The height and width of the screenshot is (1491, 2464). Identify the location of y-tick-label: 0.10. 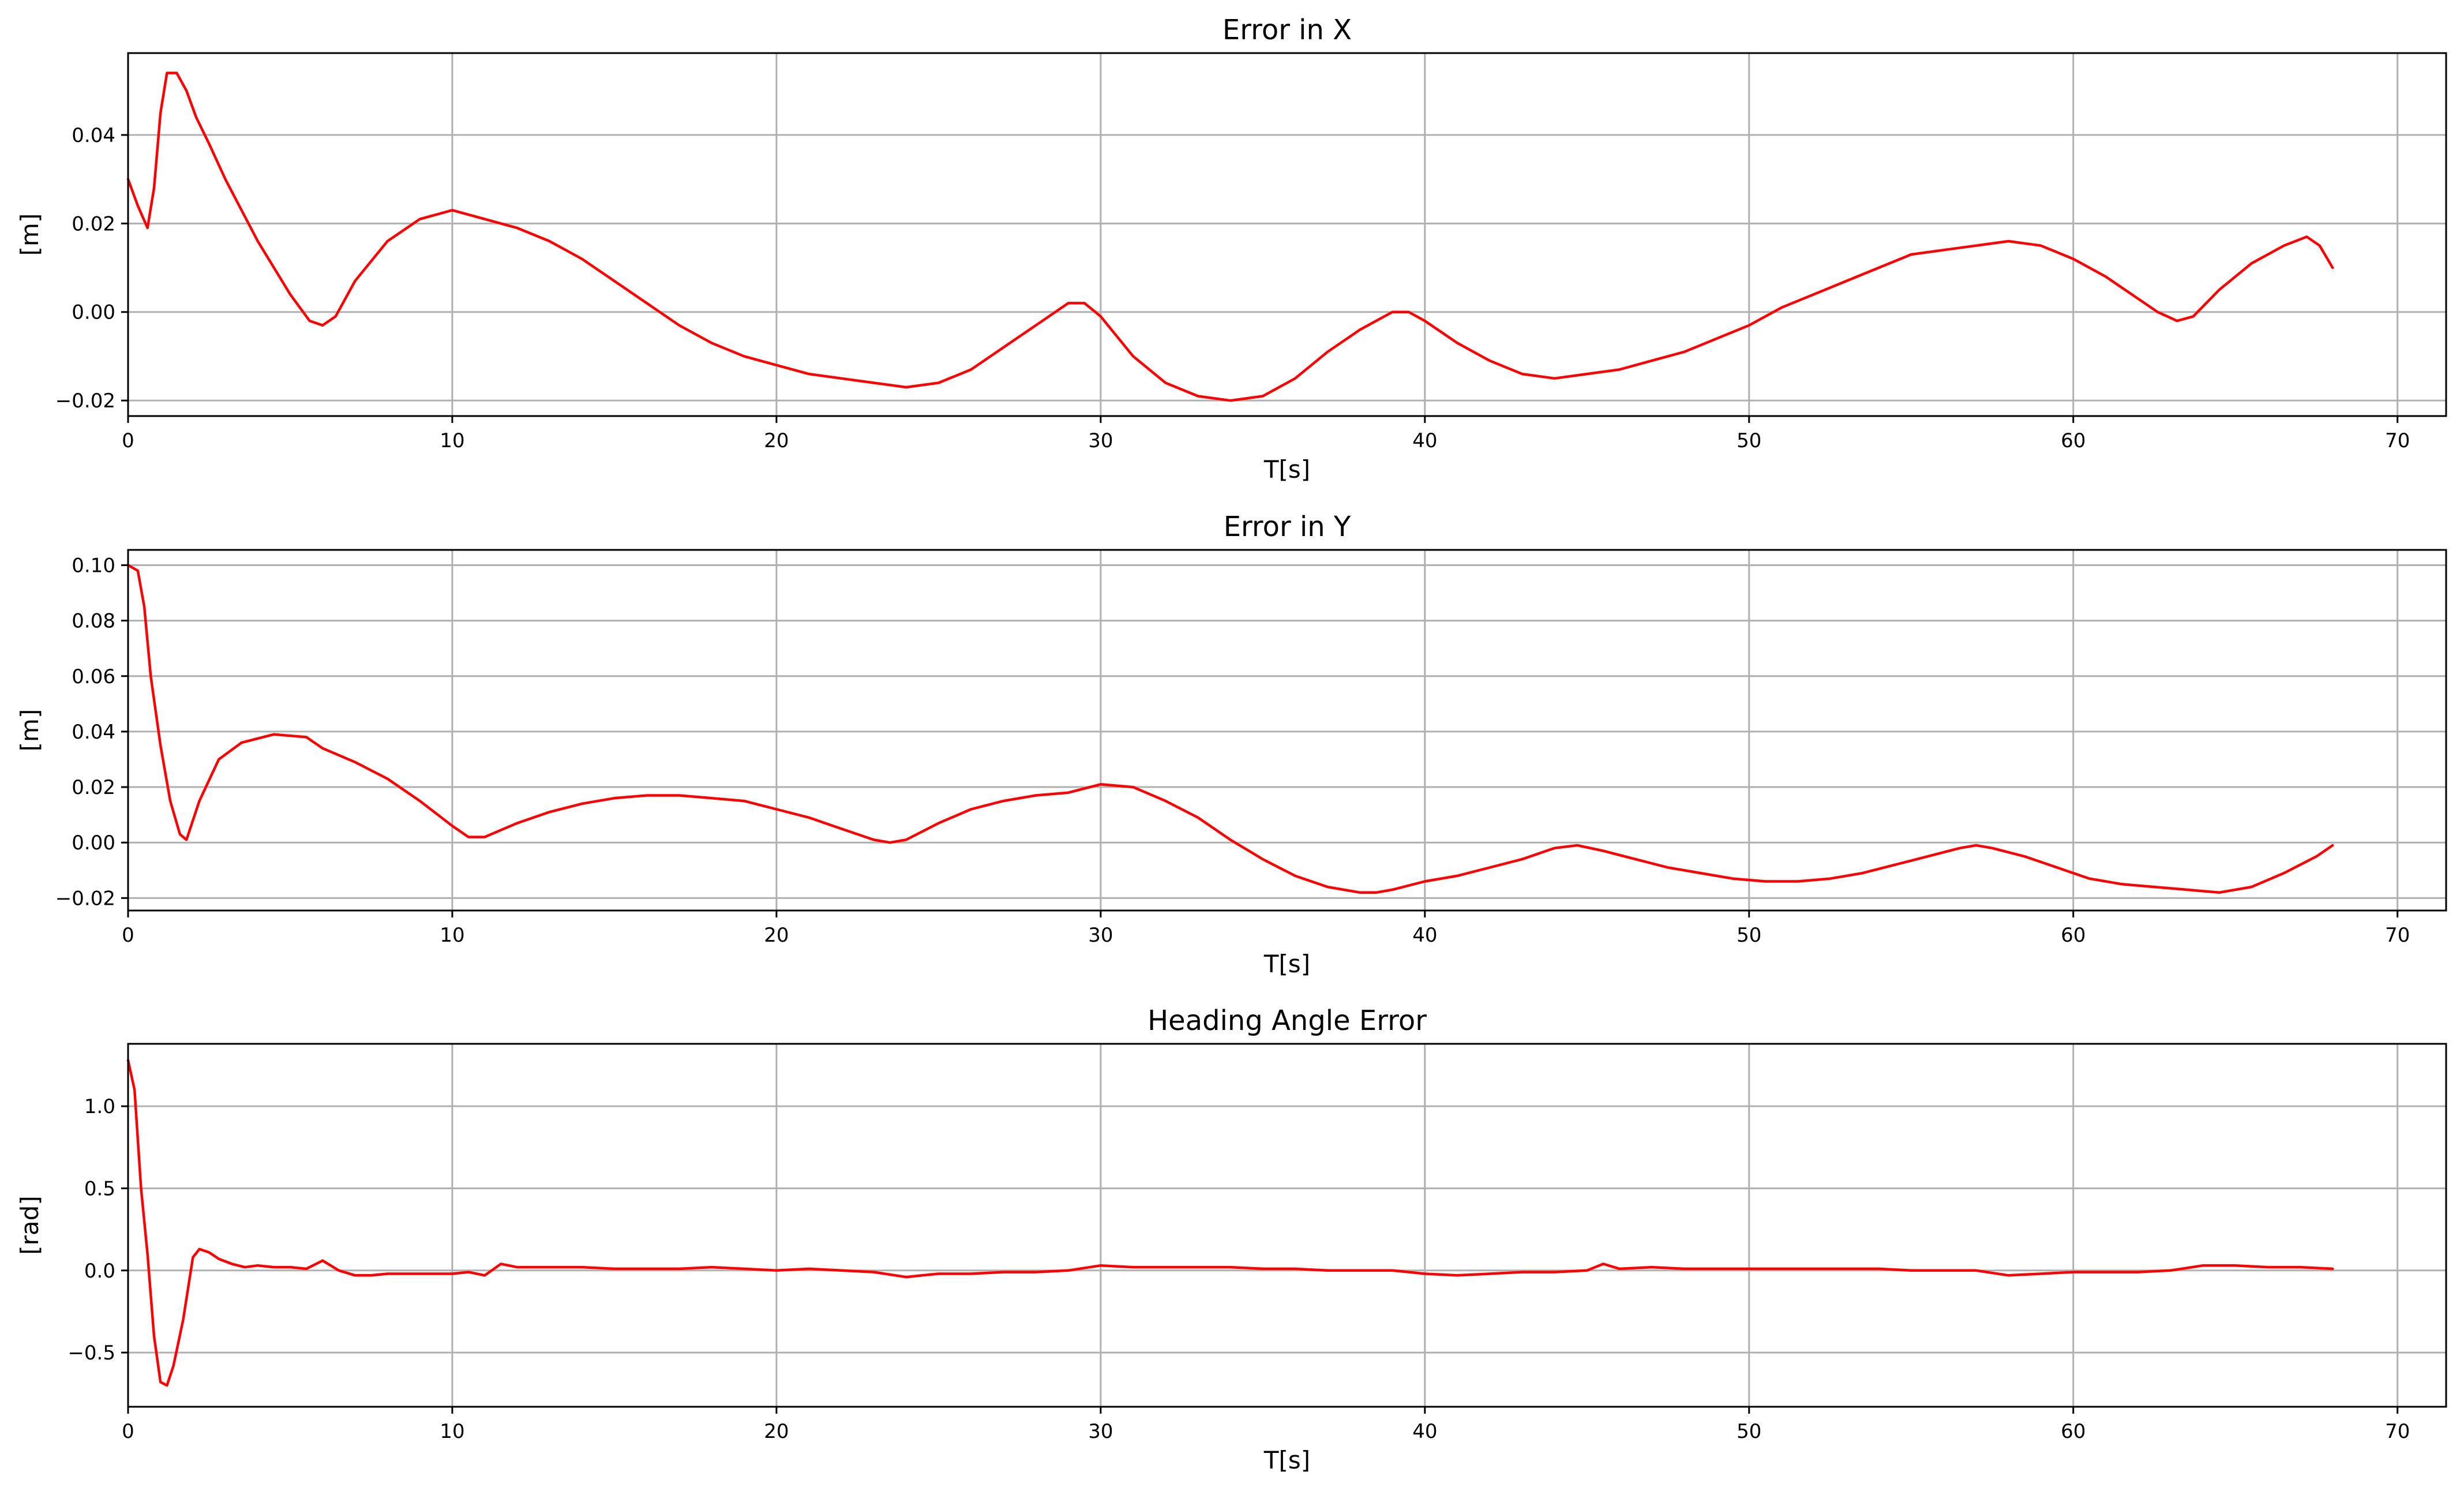
(93, 565).